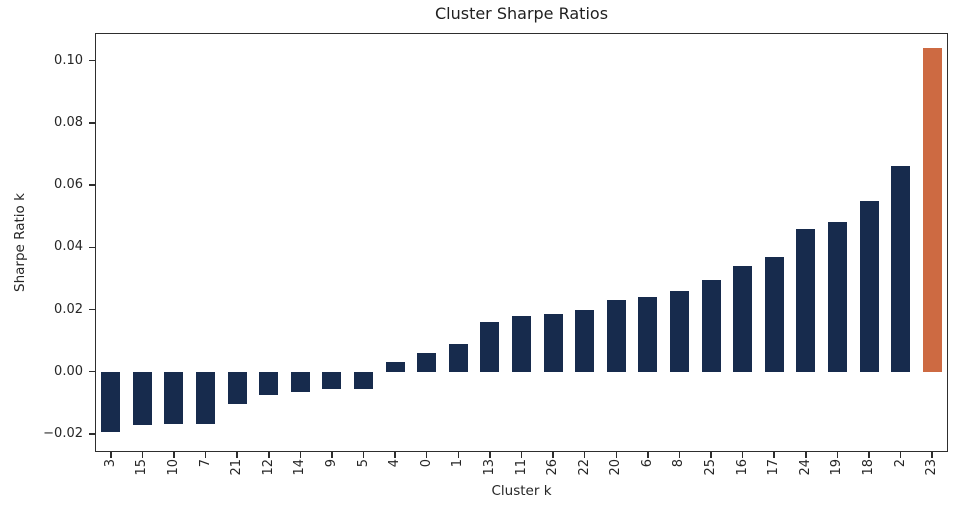 This screenshot has height=511, width=960. I want to click on y-tick-label: 0.02, so click(68, 309).